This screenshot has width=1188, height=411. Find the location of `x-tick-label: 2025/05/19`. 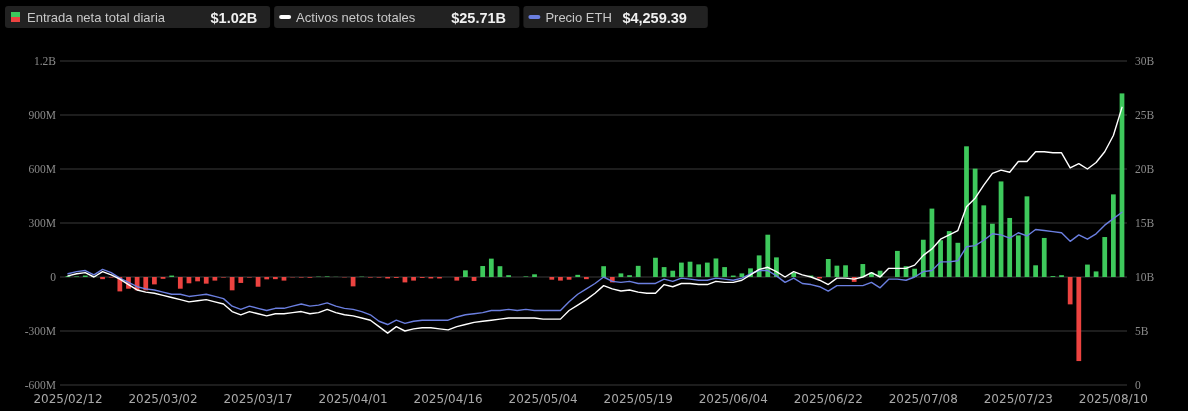

x-tick-label: 2025/05/19 is located at coordinates (638, 399).